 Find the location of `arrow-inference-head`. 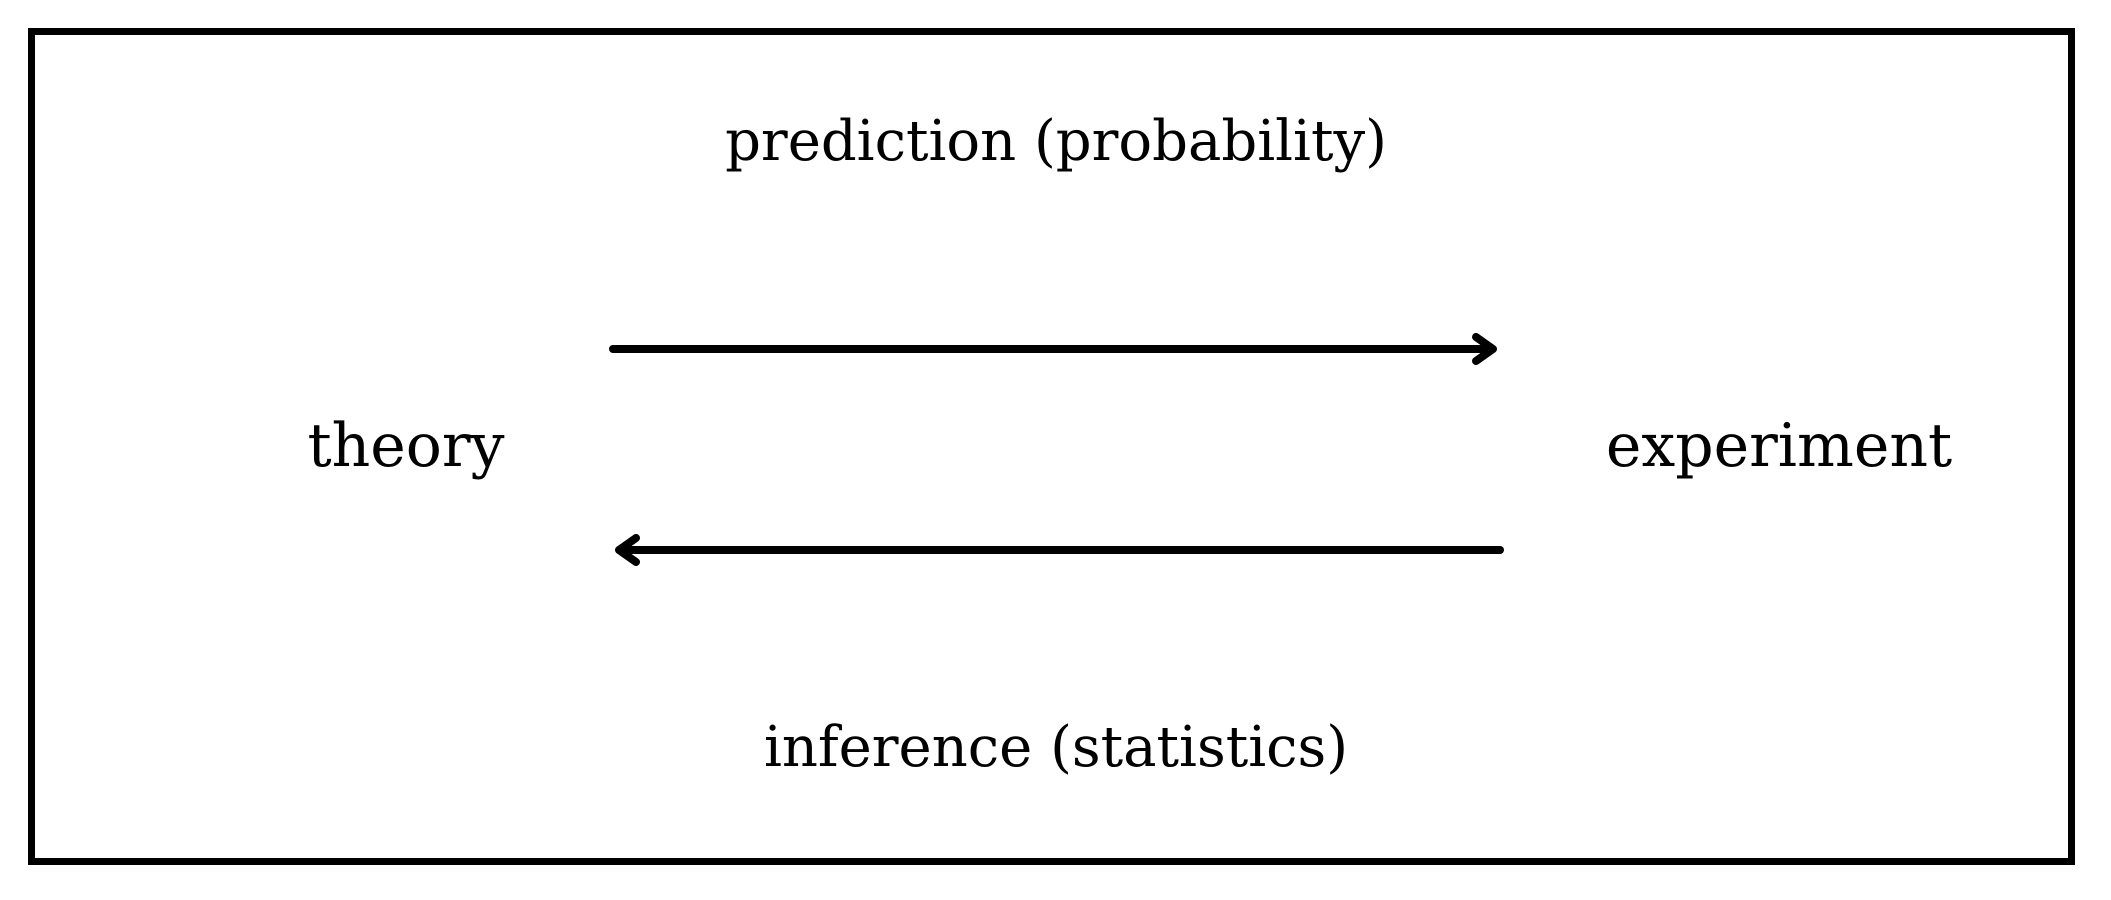

arrow-inference-head is located at coordinates (627, 550).